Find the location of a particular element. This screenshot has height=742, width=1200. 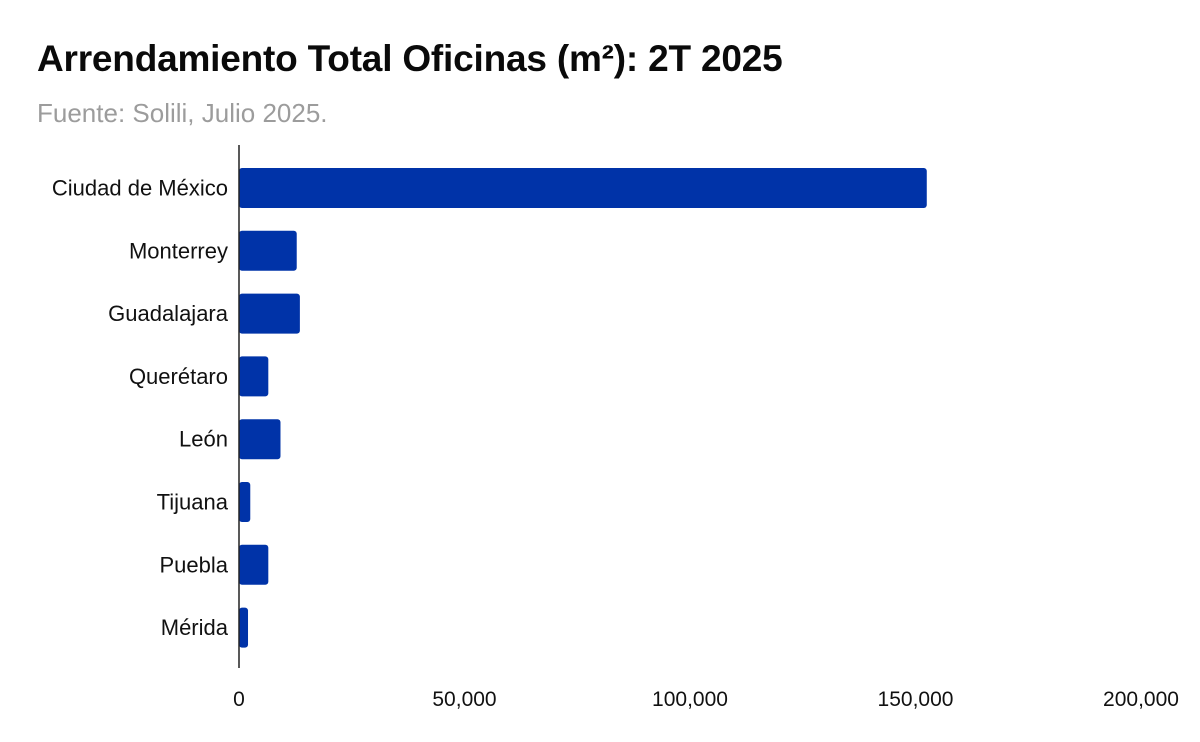

category-label: Mérida is located at coordinates (195, 627).